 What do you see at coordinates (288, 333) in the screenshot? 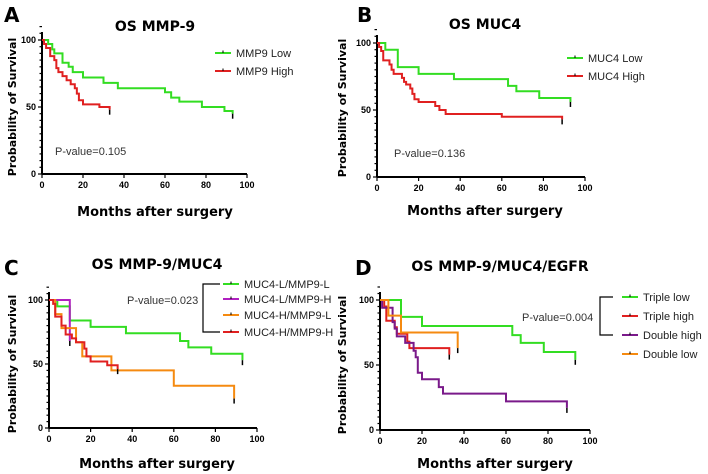
I see `legend-label: MUC4-H/MMP9-H` at bounding box center [288, 333].